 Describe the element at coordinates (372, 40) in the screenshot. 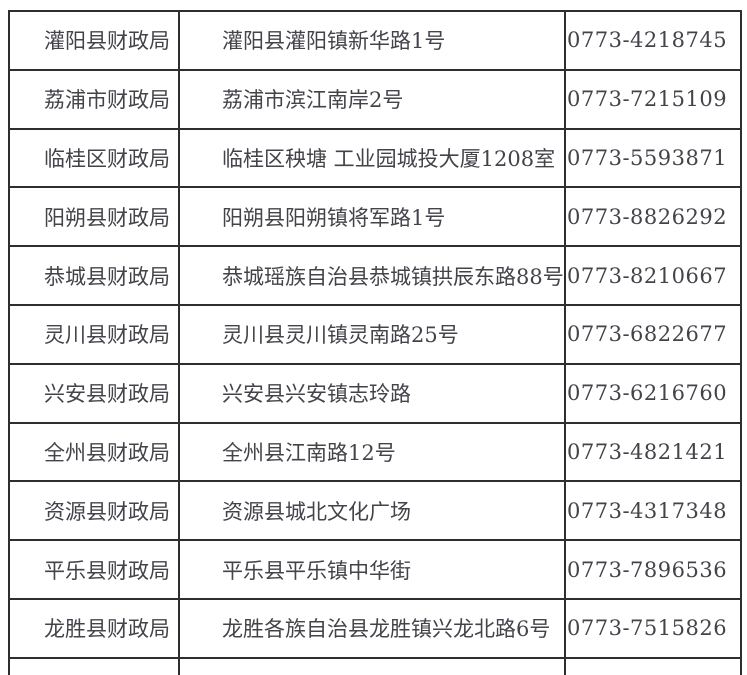

I see `address-cell: 灌阳县灌阳镇新华路1号` at that location.